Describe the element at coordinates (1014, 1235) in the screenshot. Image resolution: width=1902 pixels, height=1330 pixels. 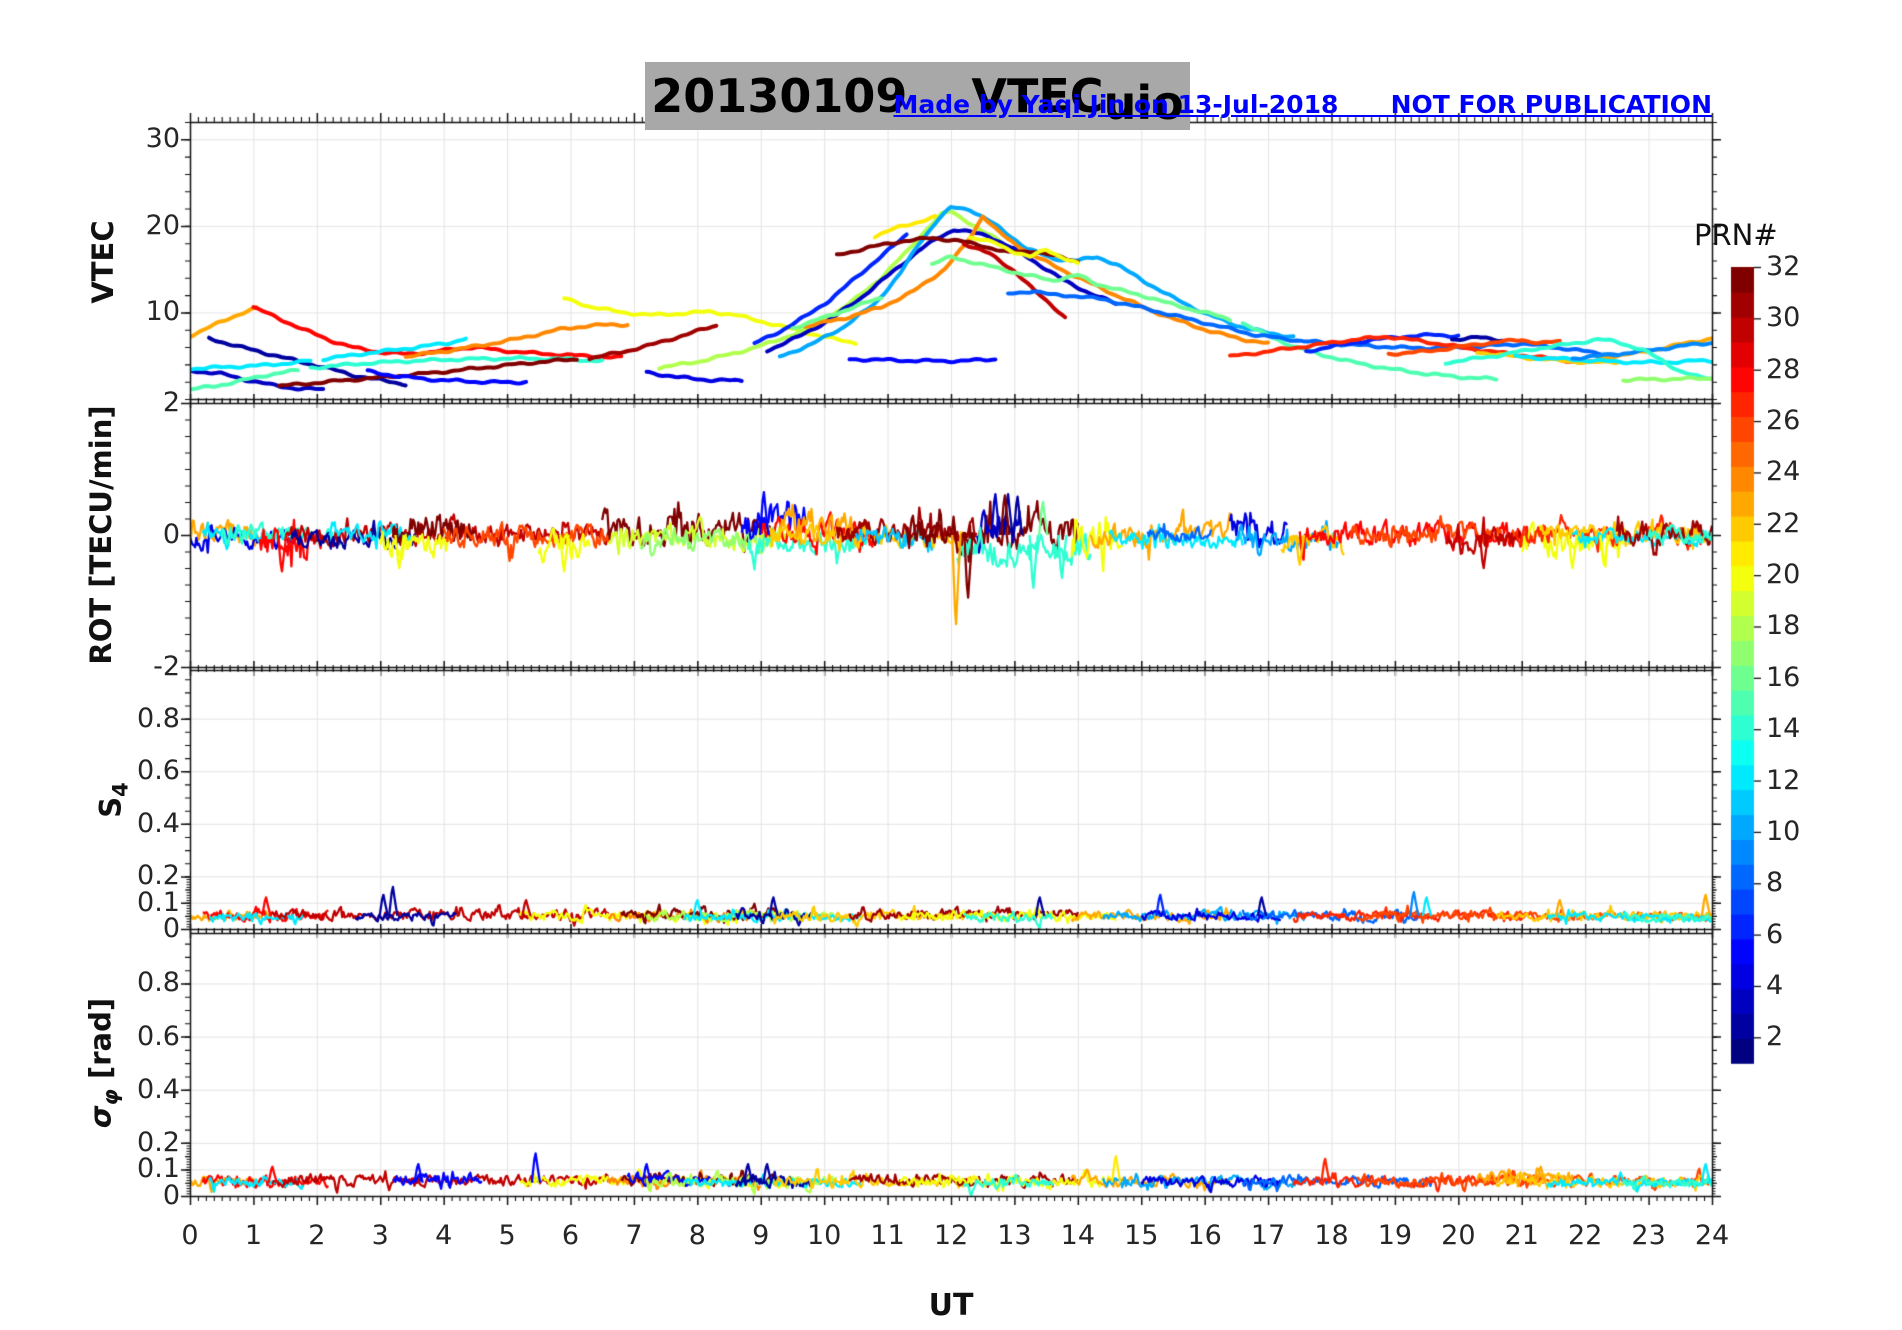
I see `x-tick-label: 13` at that location.